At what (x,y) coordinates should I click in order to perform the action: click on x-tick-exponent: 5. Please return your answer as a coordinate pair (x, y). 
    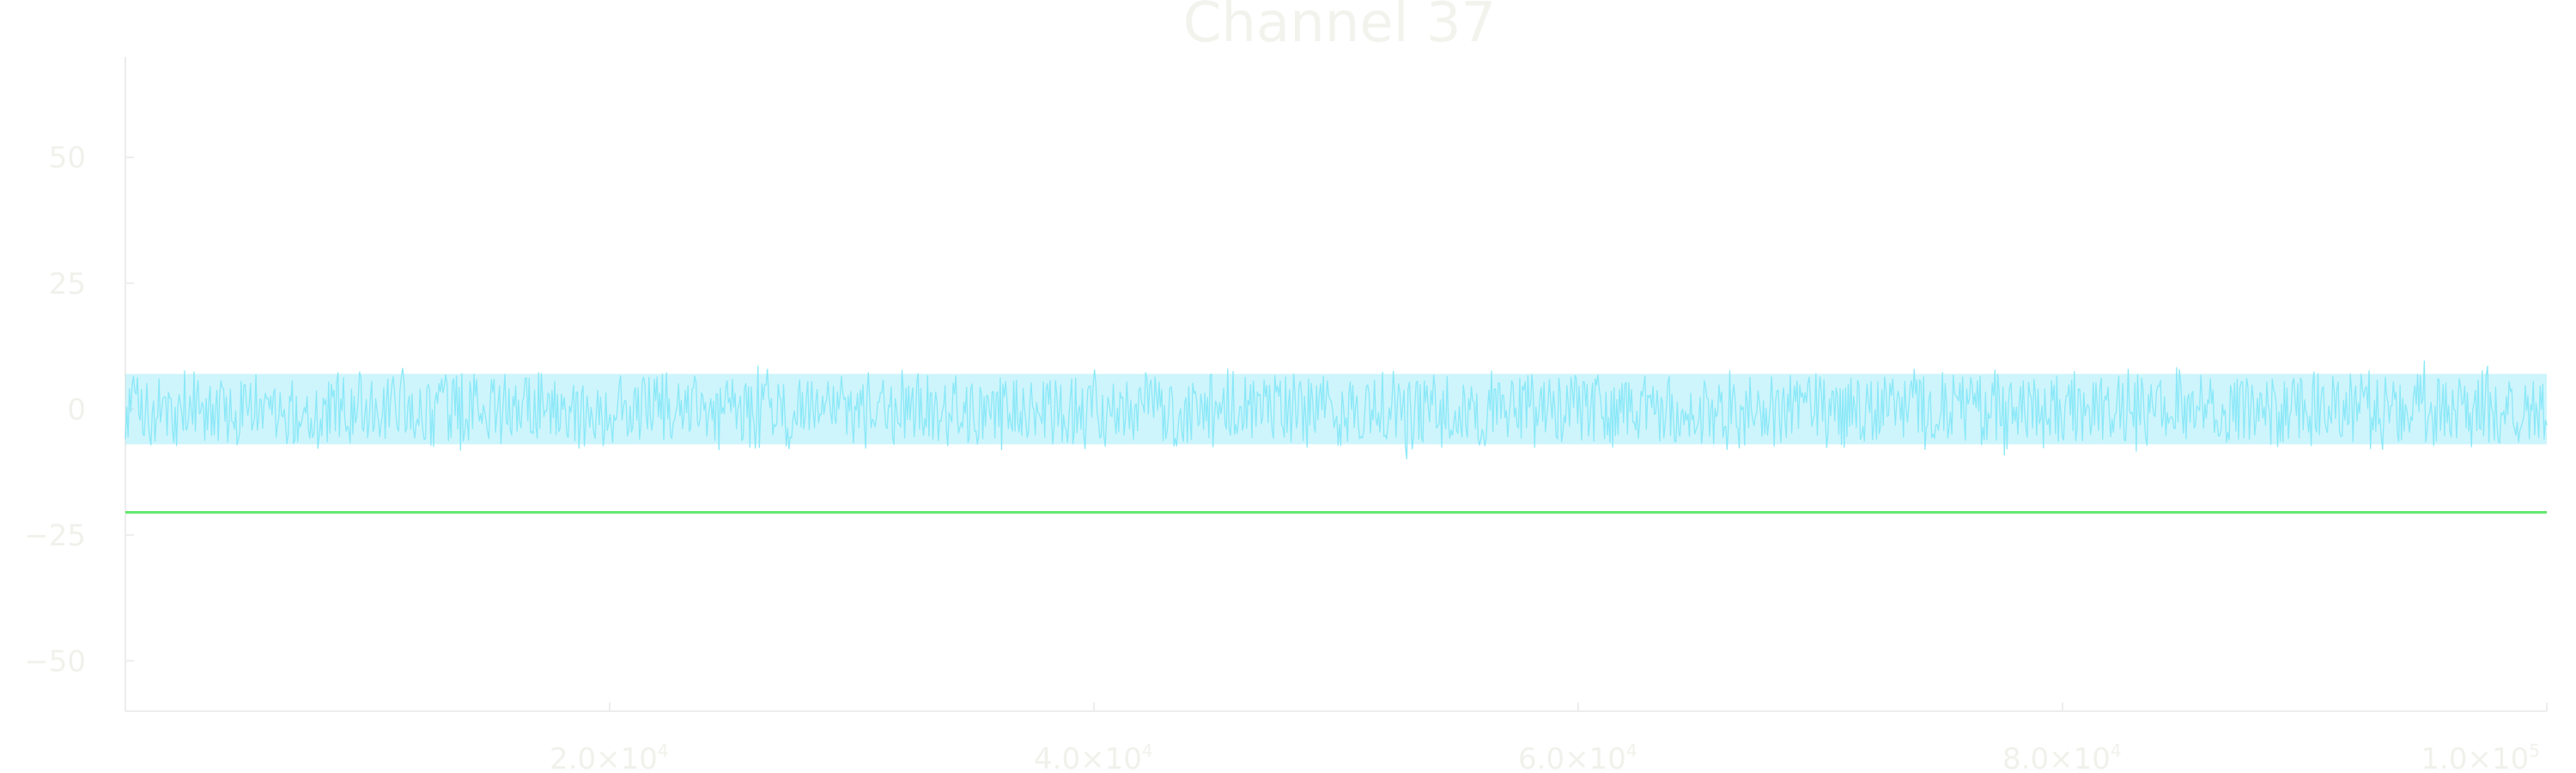
    Looking at the image, I should click on (2535, 750).